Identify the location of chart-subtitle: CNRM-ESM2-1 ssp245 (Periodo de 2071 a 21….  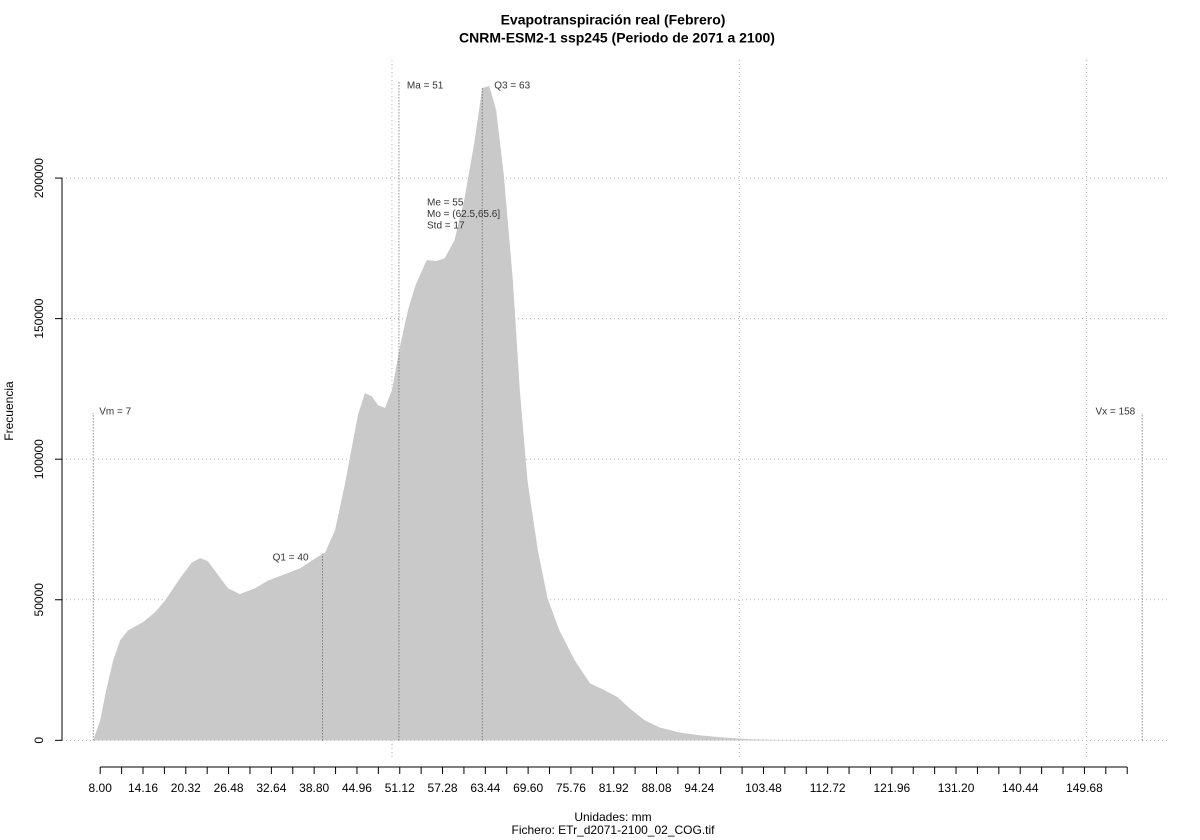
(617, 38).